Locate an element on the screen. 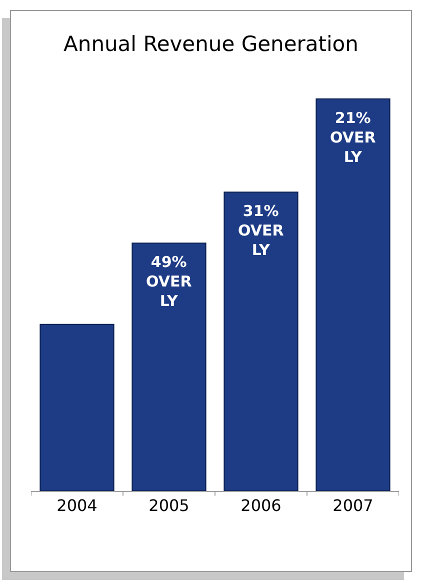 This screenshot has width=422, height=585. annotation: 31% OVER LY is located at coordinates (261, 230).